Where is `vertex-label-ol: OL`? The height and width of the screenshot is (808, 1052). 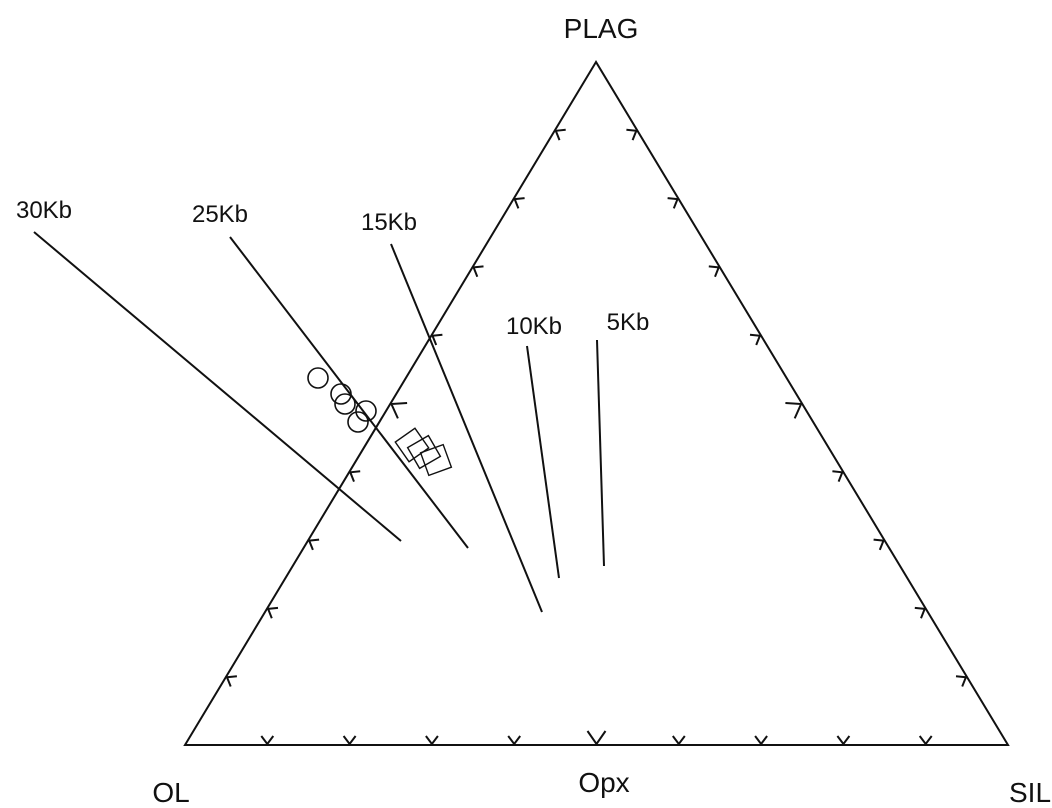
vertex-label-ol: OL is located at coordinates (170, 792).